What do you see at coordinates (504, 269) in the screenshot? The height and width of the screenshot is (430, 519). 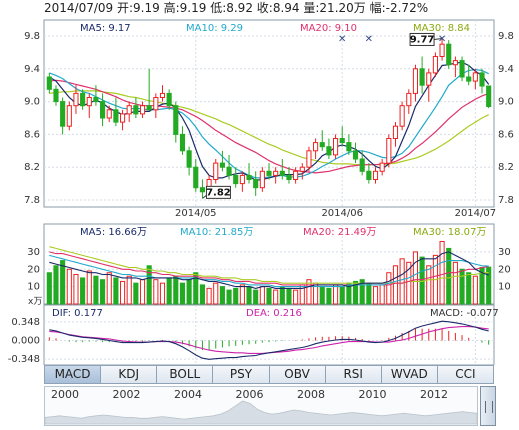 I see `volume-y-tick-right: 20` at bounding box center [504, 269].